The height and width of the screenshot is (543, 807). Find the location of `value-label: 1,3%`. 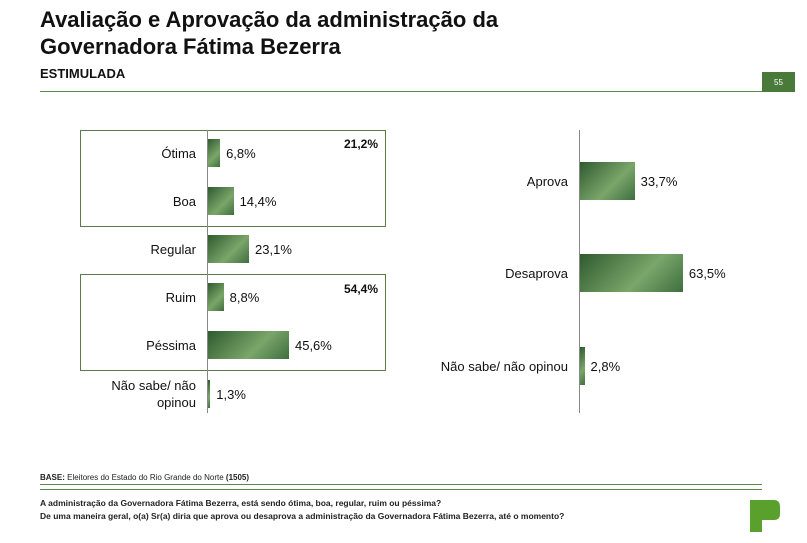

value-label: 1,3% is located at coordinates (231, 394).